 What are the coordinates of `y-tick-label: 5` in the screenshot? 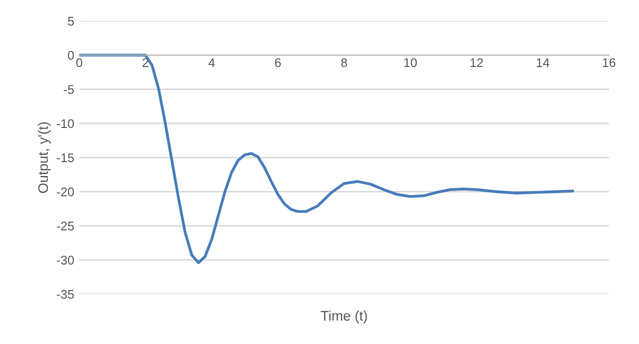 It's located at (71, 21).